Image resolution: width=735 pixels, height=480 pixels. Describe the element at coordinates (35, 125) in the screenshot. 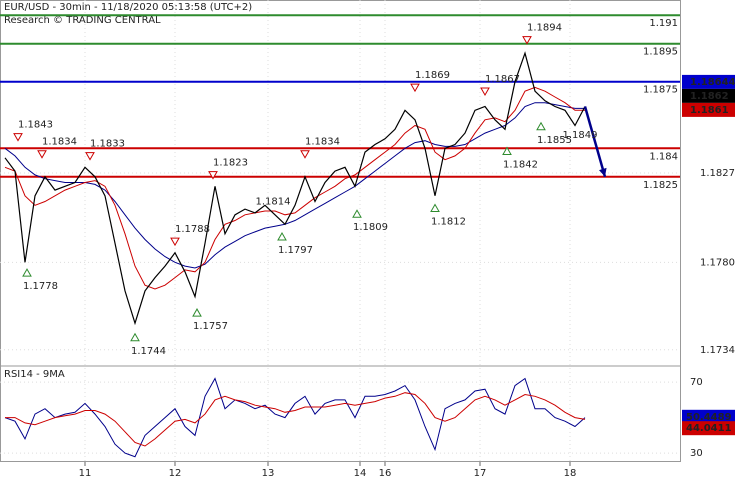

I see `high-label: 1.1843` at that location.